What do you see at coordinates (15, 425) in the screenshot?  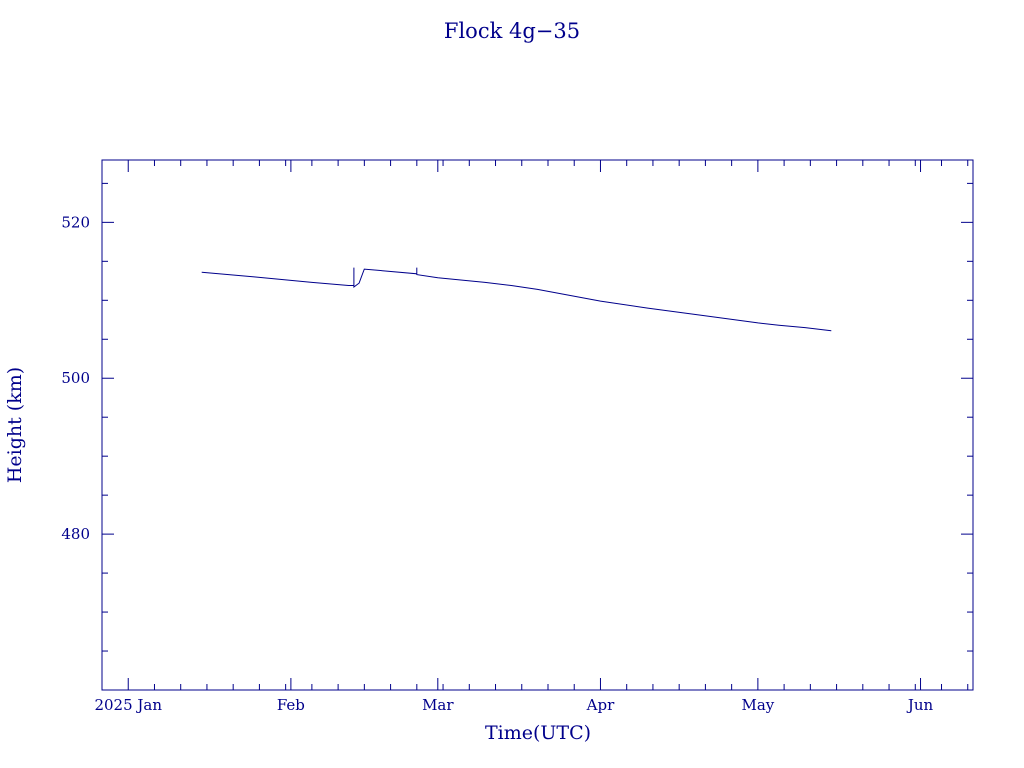 I see `y-axis-title: Height (km)` at bounding box center [15, 425].